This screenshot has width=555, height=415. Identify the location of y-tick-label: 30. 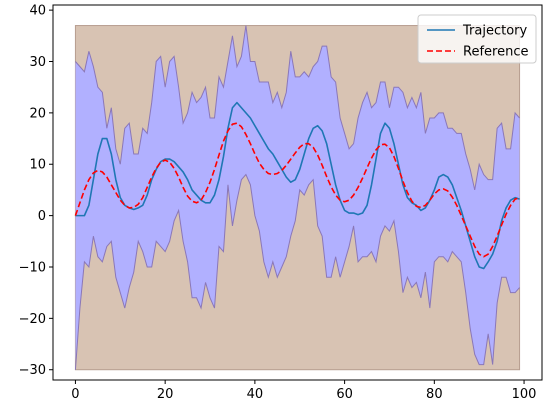
(37, 62).